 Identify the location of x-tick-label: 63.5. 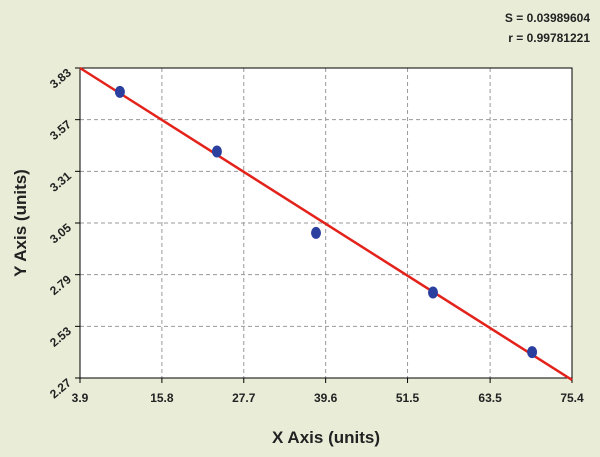
(490, 398).